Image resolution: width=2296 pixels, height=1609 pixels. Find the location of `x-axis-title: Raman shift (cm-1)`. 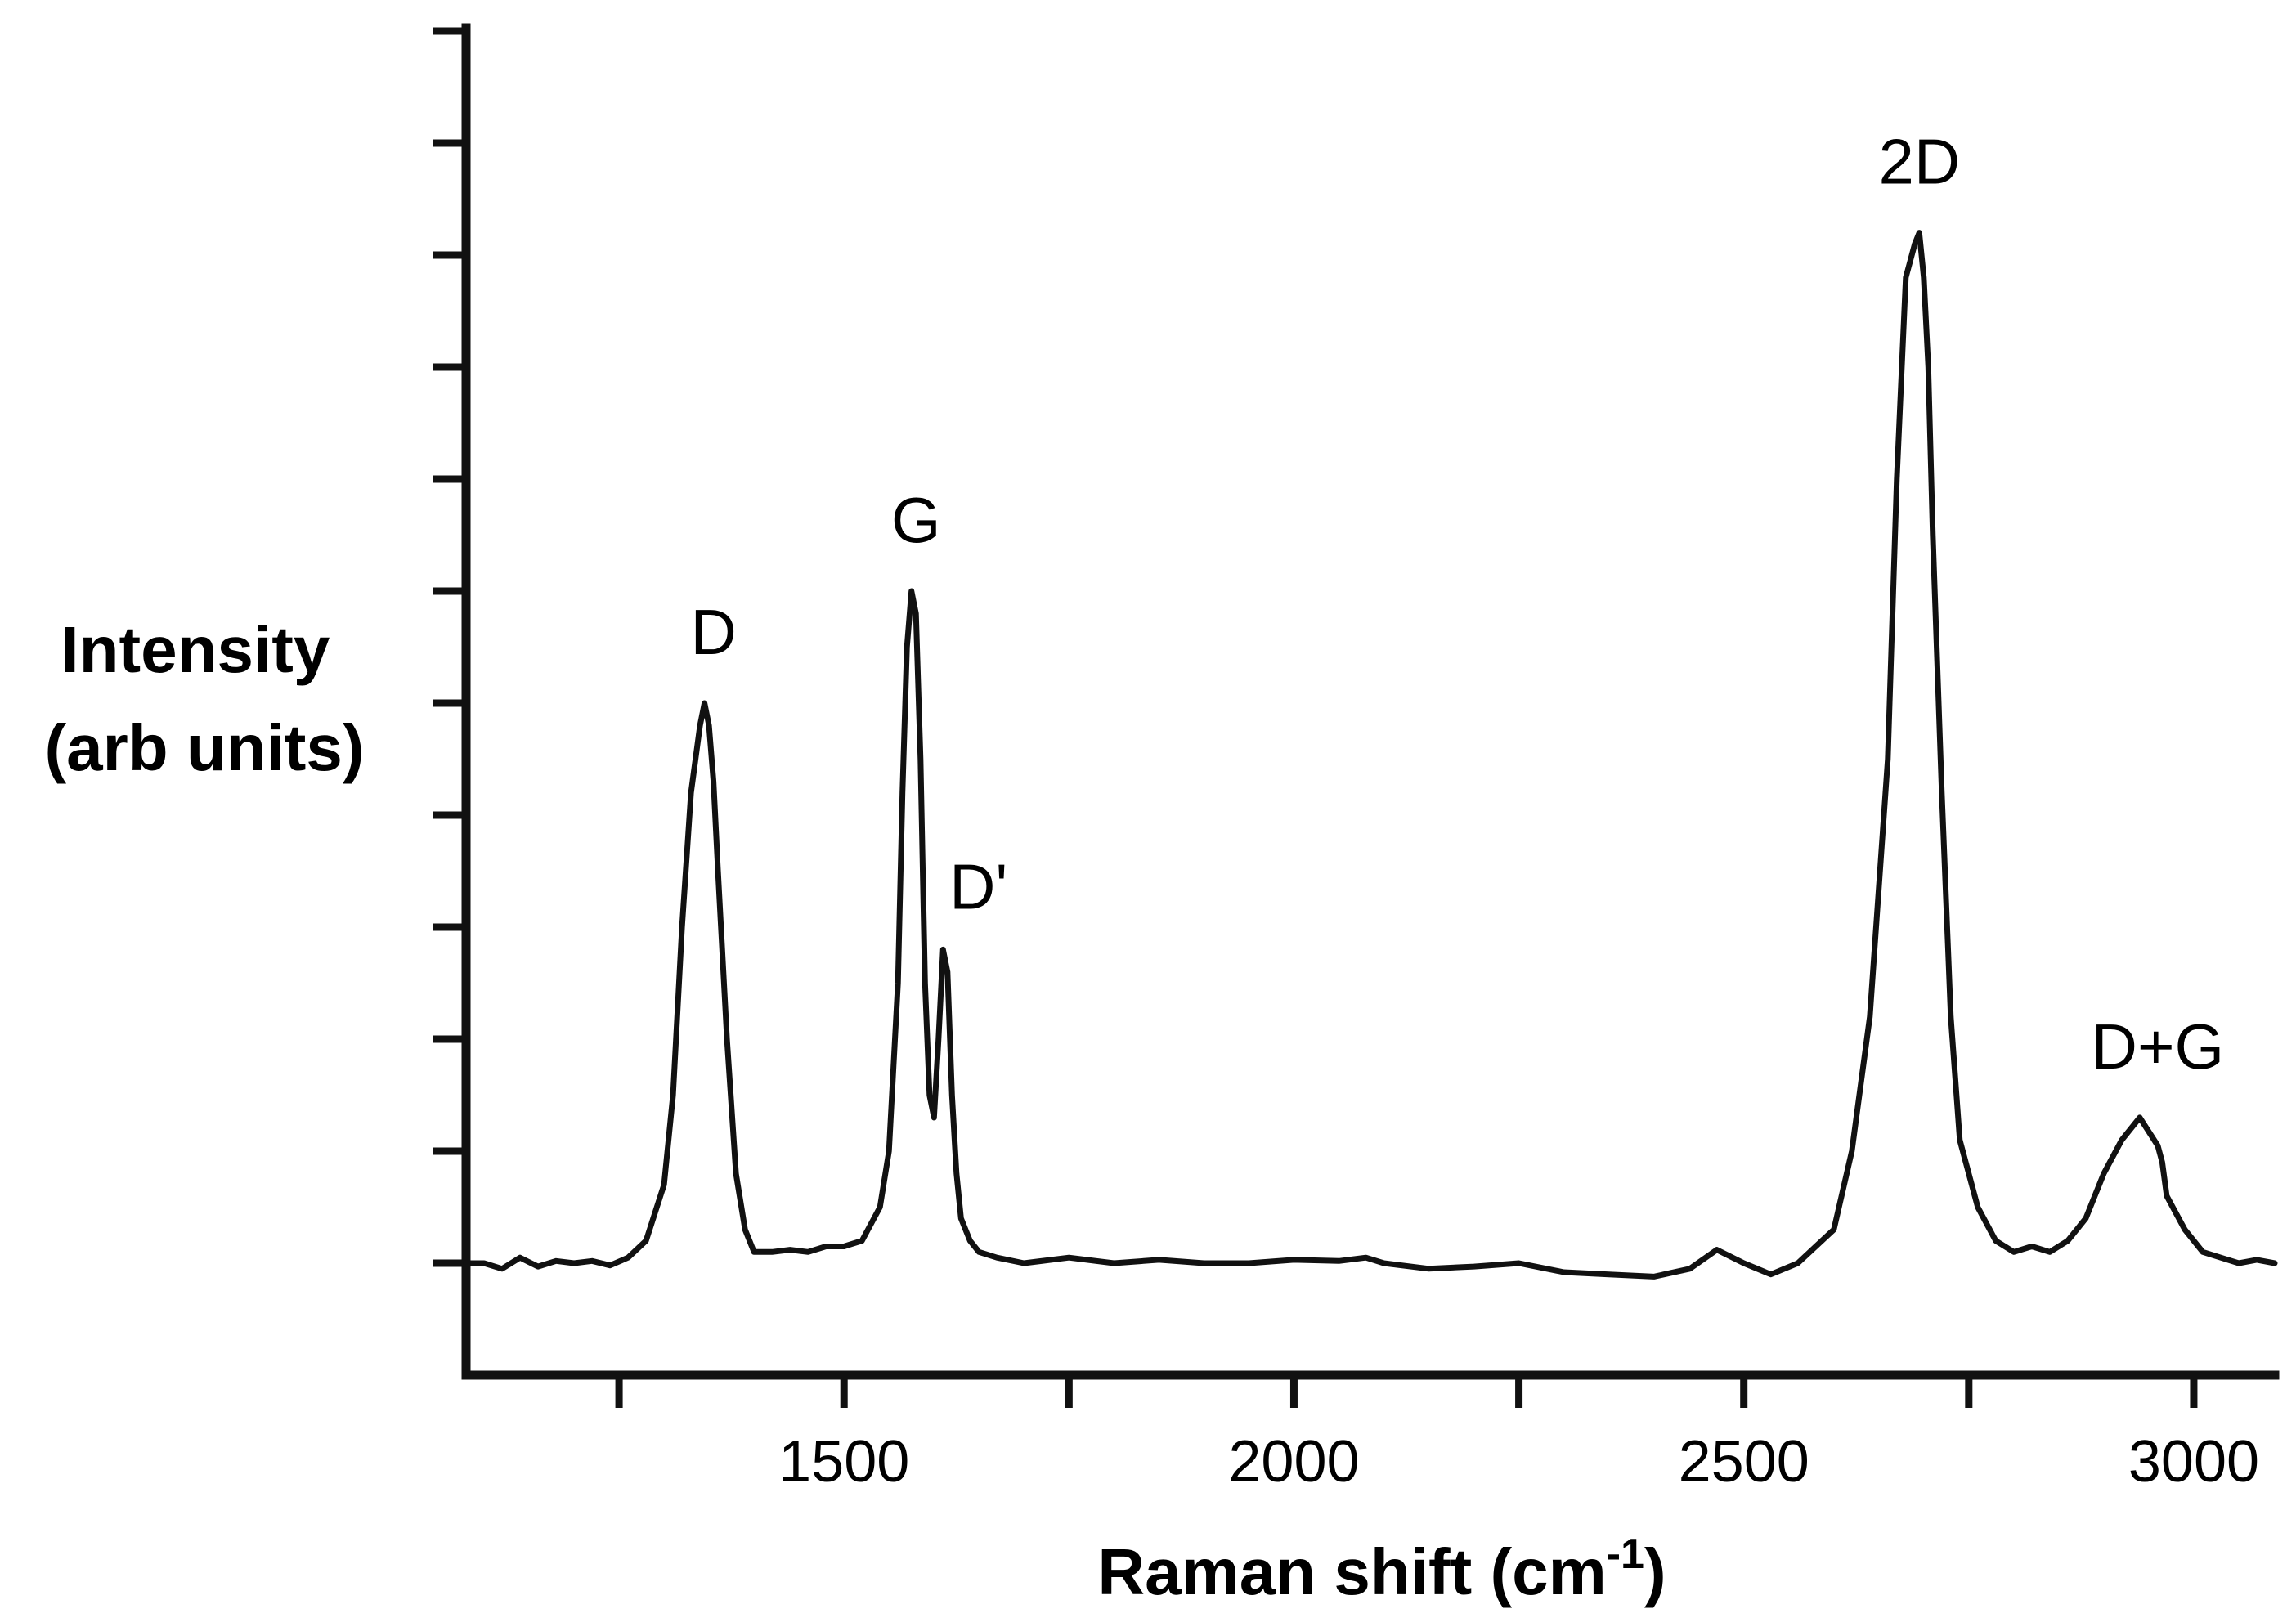

x-axis-title: Raman shift (cm-1) is located at coordinates (1381, 1569).